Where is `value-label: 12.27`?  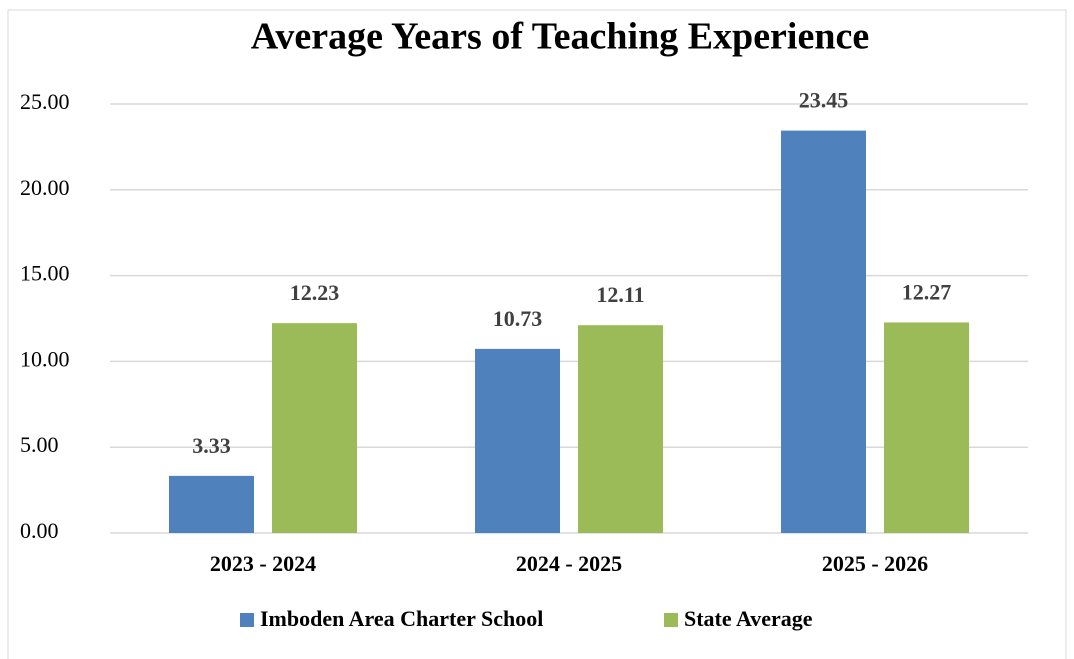 value-label: 12.27 is located at coordinates (927, 291).